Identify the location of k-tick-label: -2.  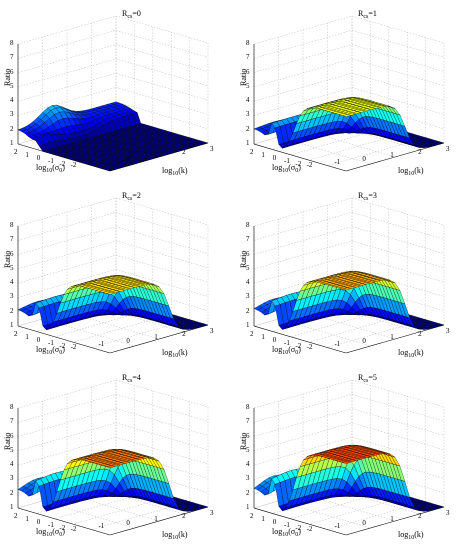
(73, 164).